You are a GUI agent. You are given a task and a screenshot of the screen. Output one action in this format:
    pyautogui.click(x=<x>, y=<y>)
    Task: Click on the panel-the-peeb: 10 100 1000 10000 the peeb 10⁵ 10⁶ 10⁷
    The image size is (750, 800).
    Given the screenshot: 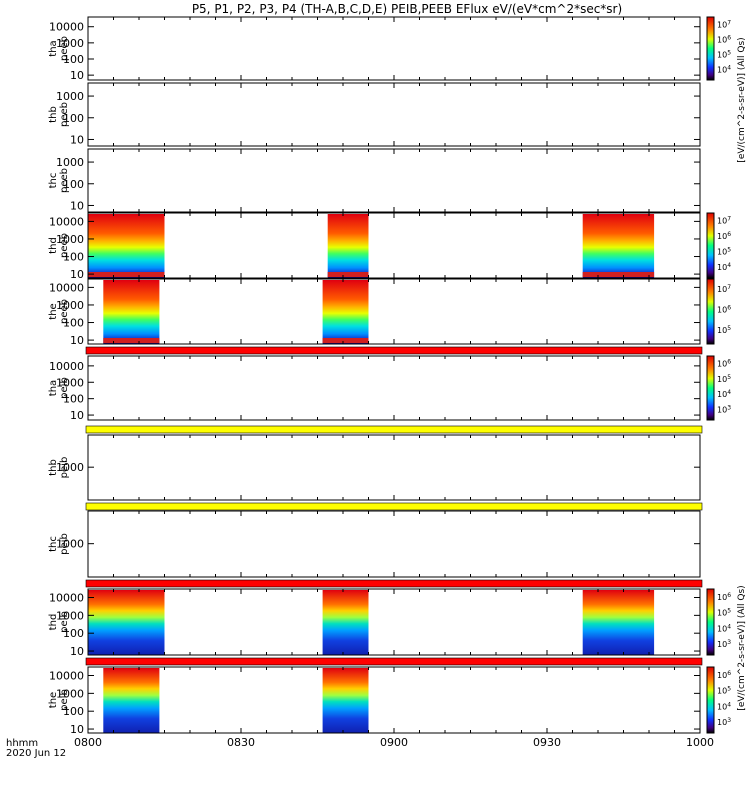 What is the action you would take?
    pyautogui.click(x=389, y=316)
    